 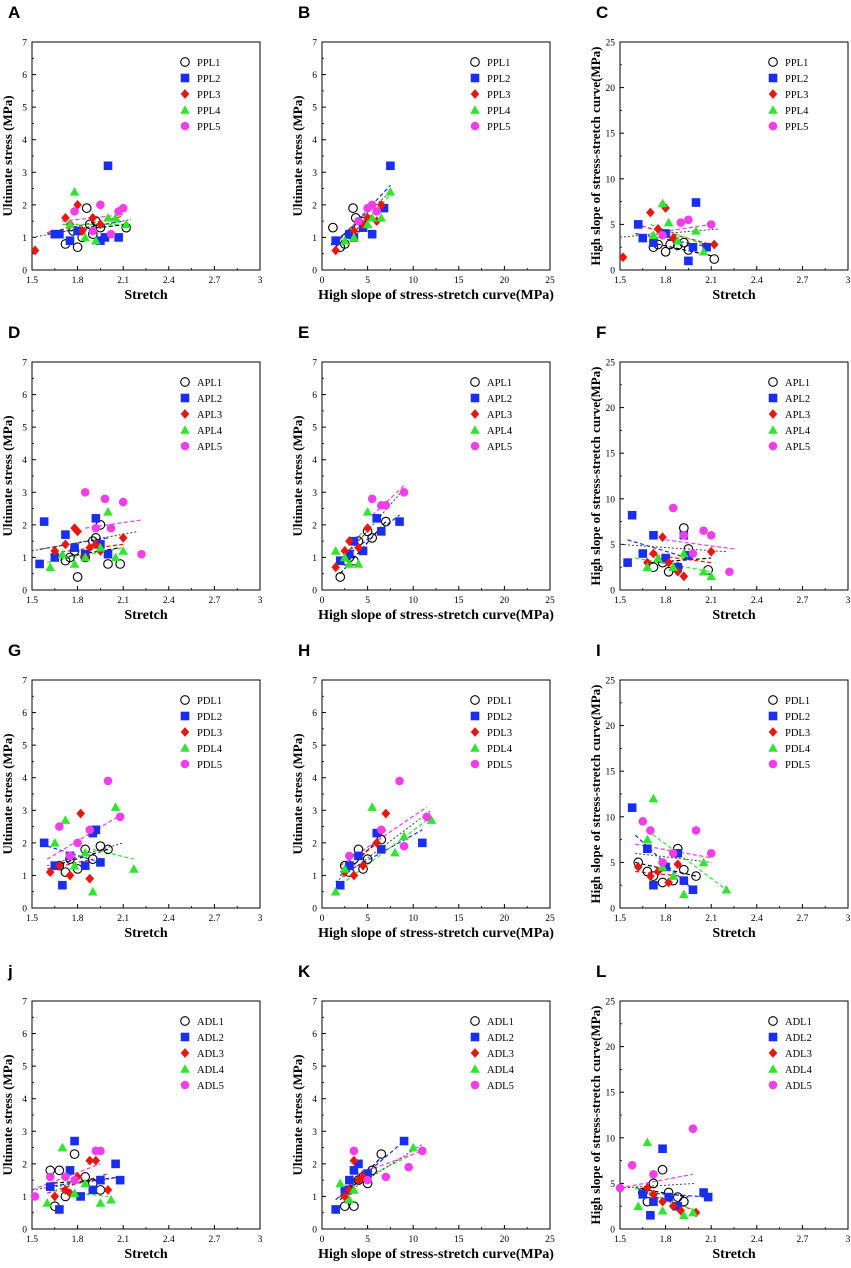 What do you see at coordinates (797, 399) in the screenshot?
I see `legend-label: APL2` at bounding box center [797, 399].